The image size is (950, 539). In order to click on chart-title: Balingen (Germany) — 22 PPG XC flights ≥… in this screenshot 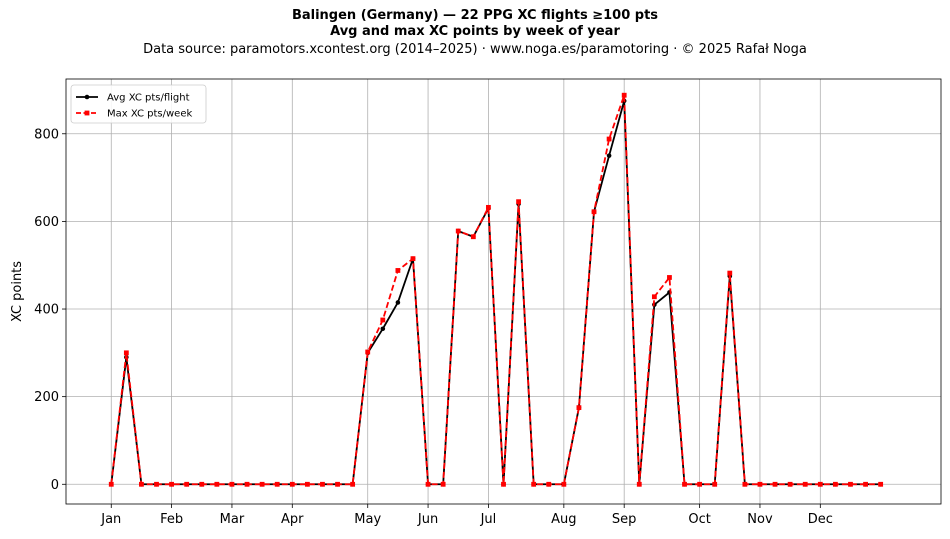, I will do `click(475, 15)`.